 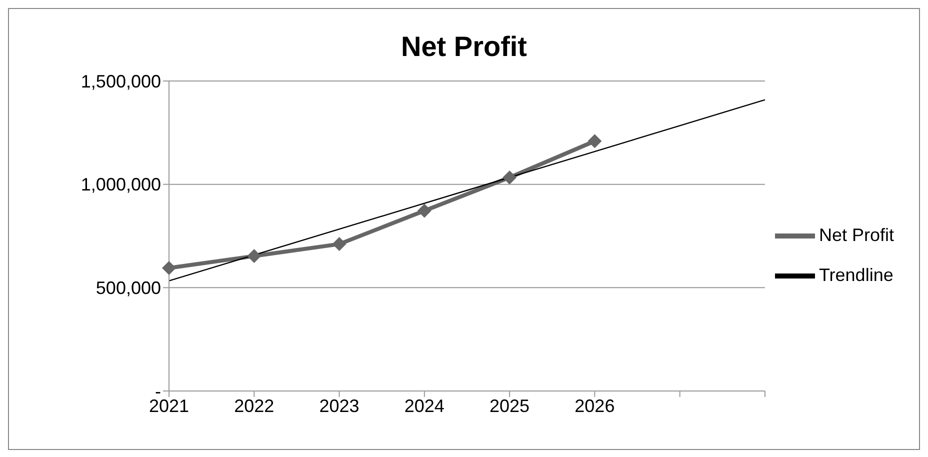 What do you see at coordinates (856, 234) in the screenshot?
I see `legend-label: Net Profit` at bounding box center [856, 234].